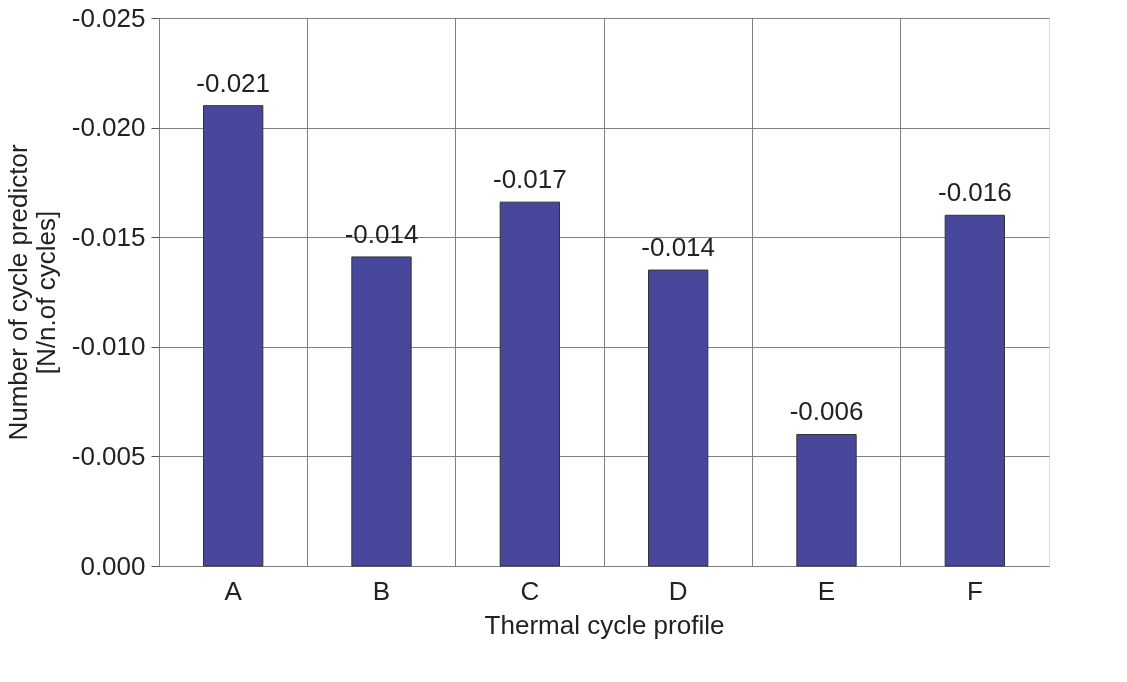  I want to click on x-axis-title: Thermal cycle profile, so click(604, 624).